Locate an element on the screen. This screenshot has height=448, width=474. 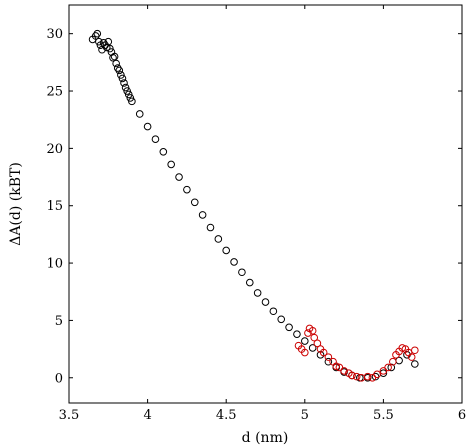
x-tick-label-4: 5.5 is located at coordinates (383, 415).